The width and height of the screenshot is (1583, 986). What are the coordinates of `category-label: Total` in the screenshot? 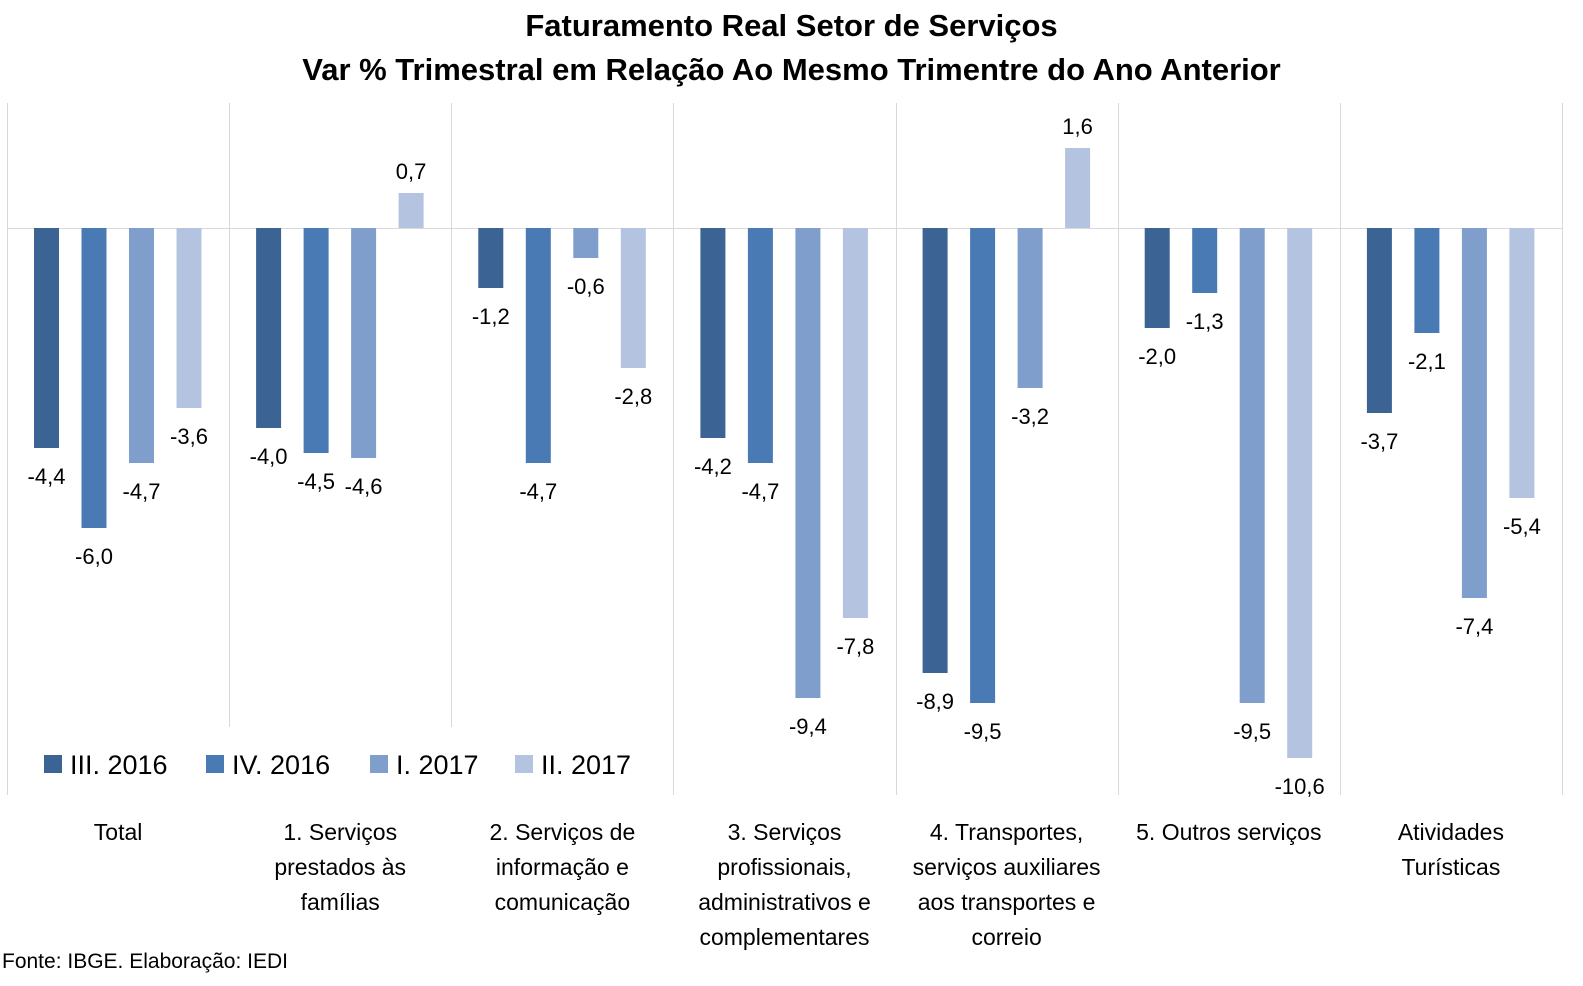 It's located at (118, 832).